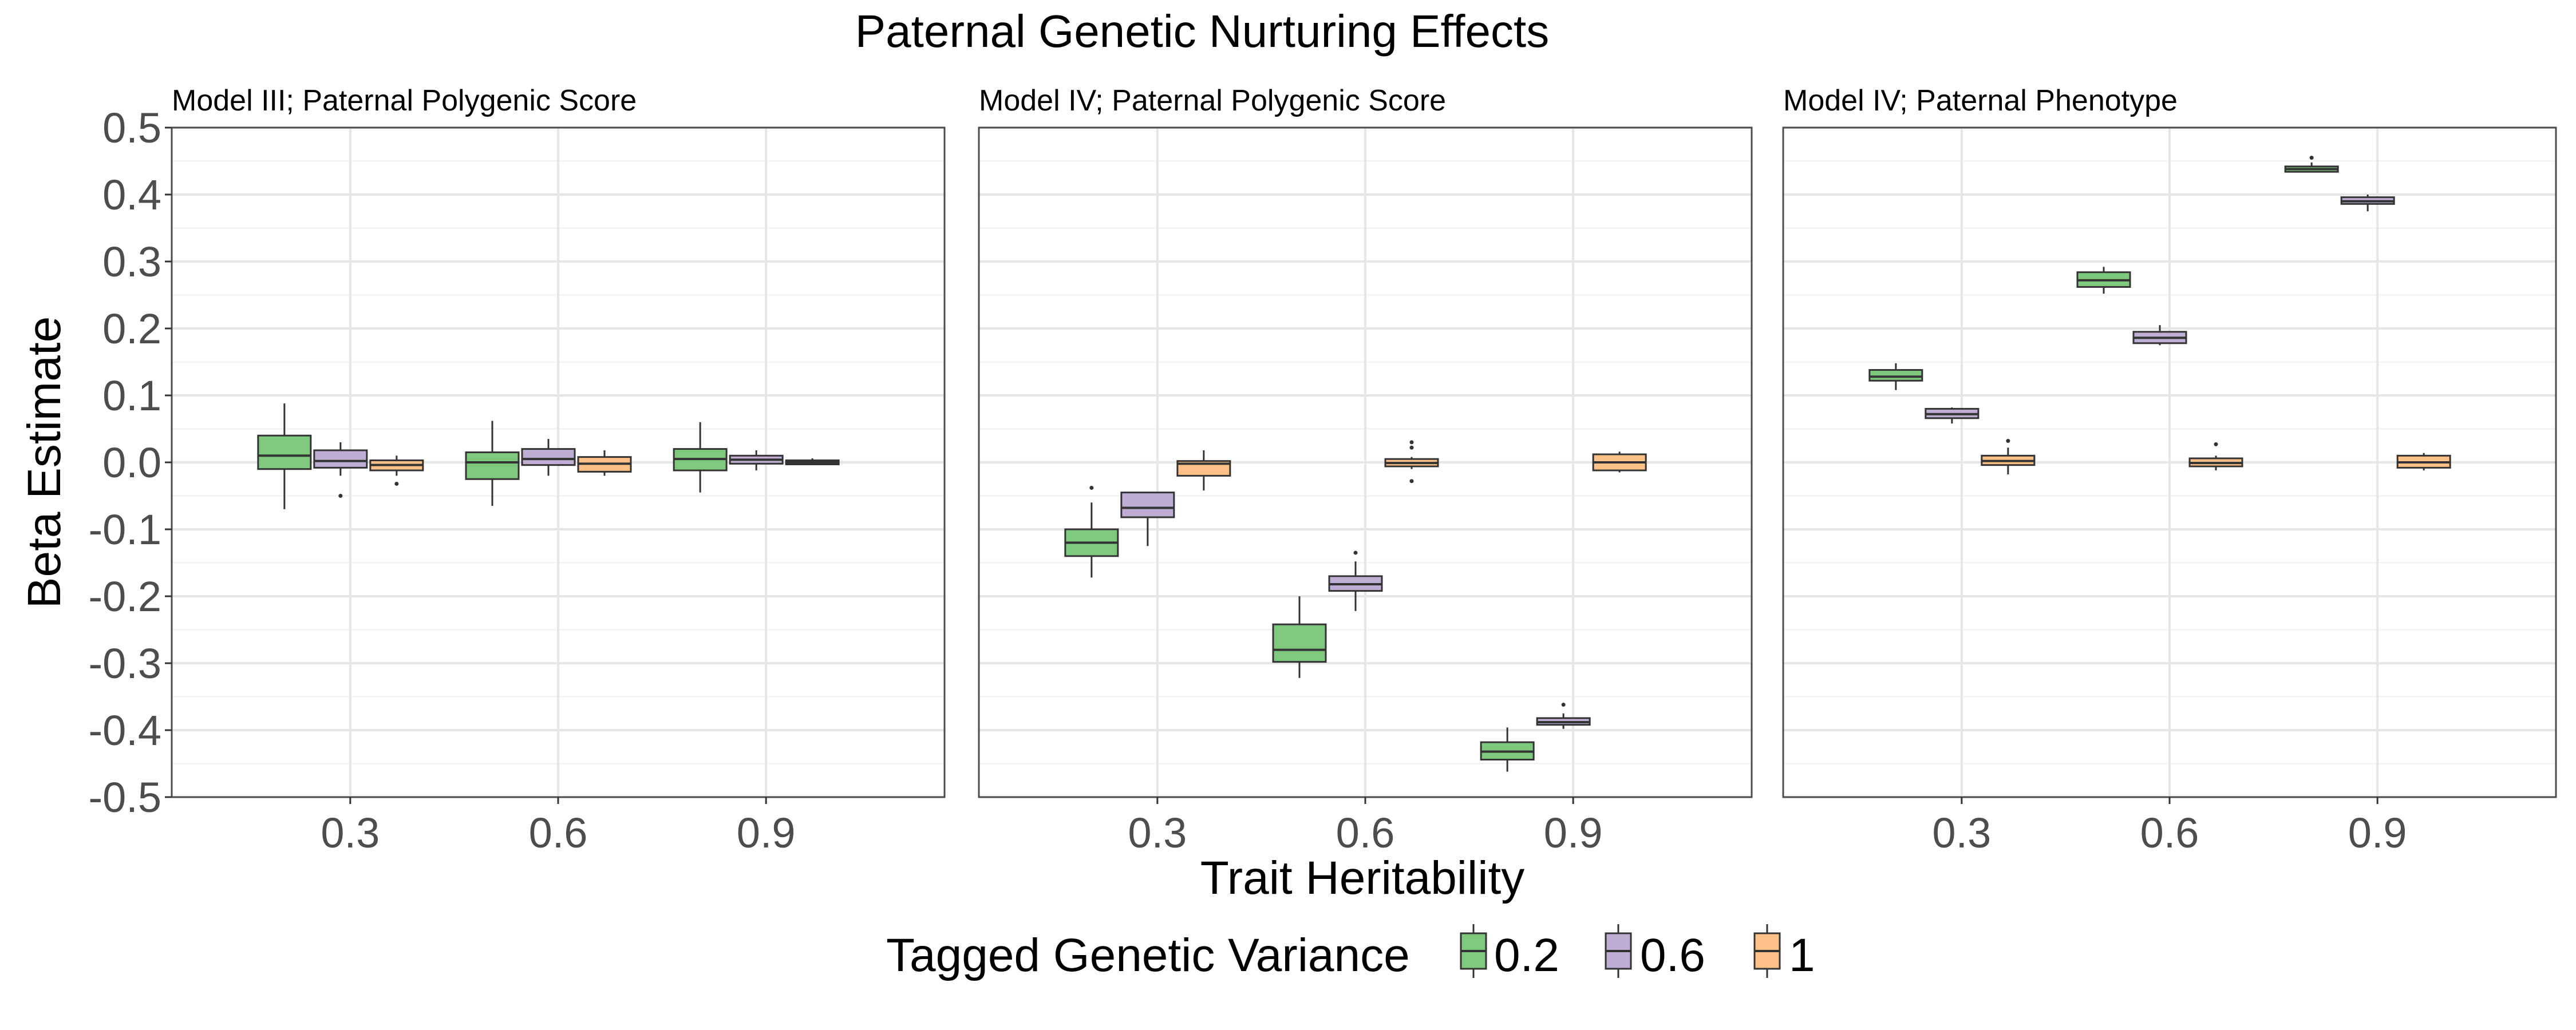  What do you see at coordinates (124, 730) in the screenshot?
I see `y-tick-label: -0.4` at bounding box center [124, 730].